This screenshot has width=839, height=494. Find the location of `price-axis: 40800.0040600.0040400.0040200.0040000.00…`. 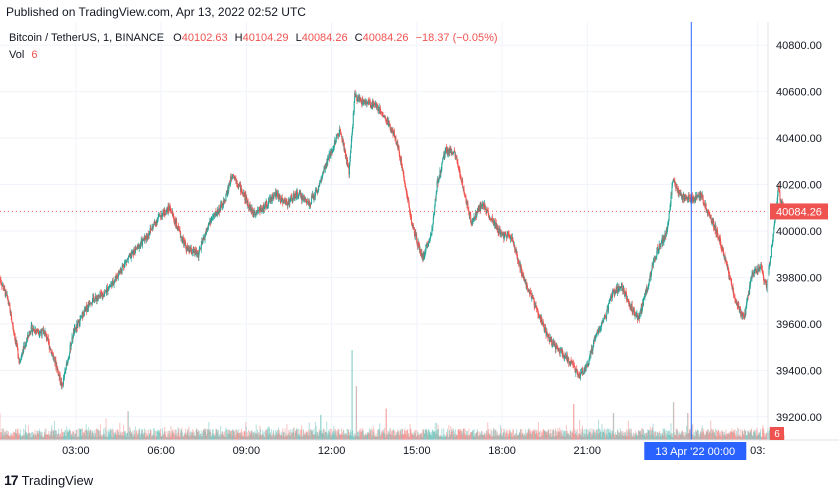

price-axis: 40800.0040600.0040400.0040200.0040000.00… is located at coordinates (799, 232).